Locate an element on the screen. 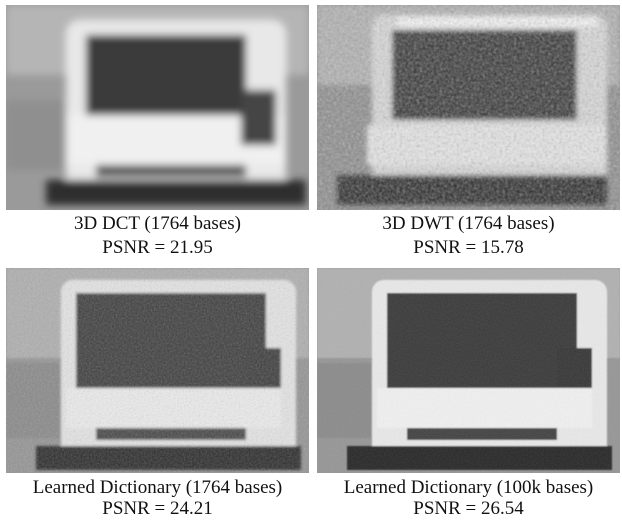 The image size is (622, 520). caption-method: 3D DCT (1764 bases) is located at coordinates (157, 223).